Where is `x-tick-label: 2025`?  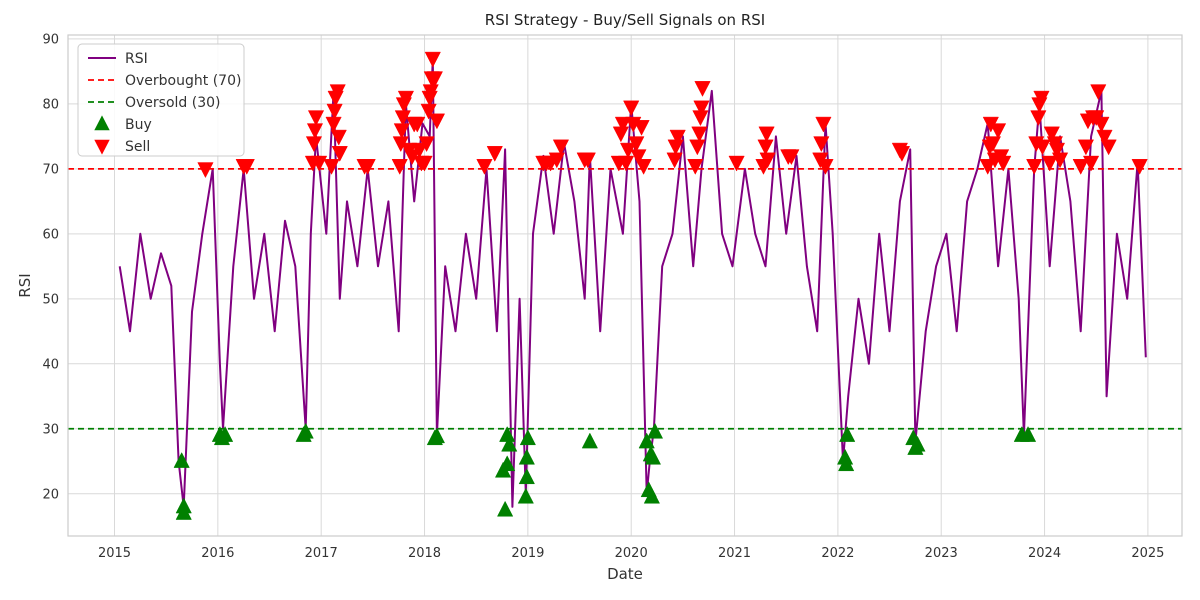 x-tick-label: 2025 is located at coordinates (1147, 553).